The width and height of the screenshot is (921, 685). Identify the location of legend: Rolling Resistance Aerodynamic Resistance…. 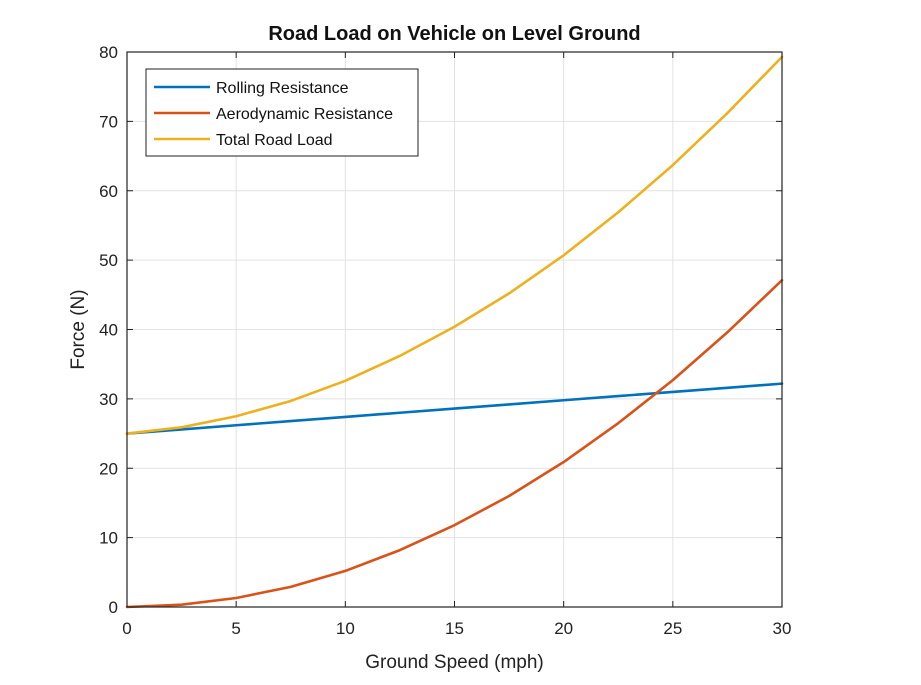
(282, 112).